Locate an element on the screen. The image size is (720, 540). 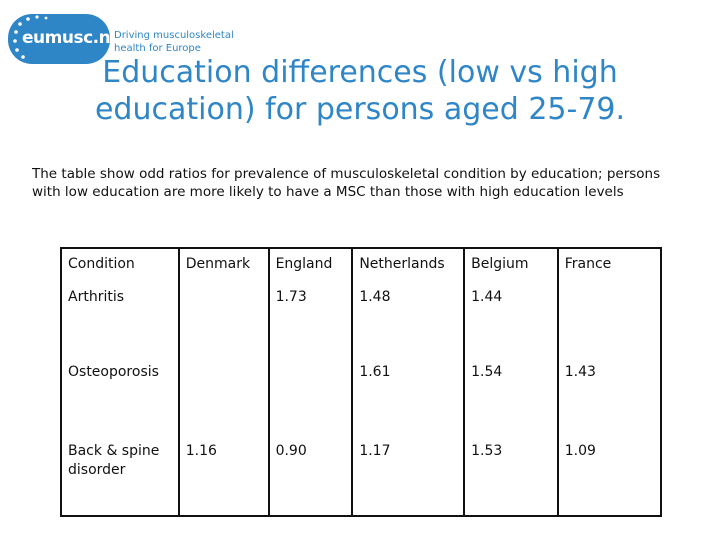
table-cell: 1.53 is located at coordinates (511, 476).